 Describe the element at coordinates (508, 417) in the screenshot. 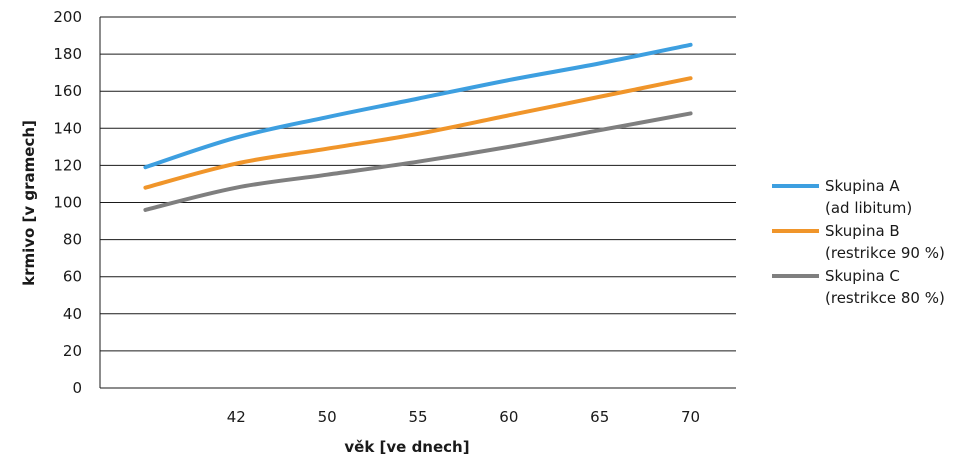

I see `x-tick-label: 60` at that location.